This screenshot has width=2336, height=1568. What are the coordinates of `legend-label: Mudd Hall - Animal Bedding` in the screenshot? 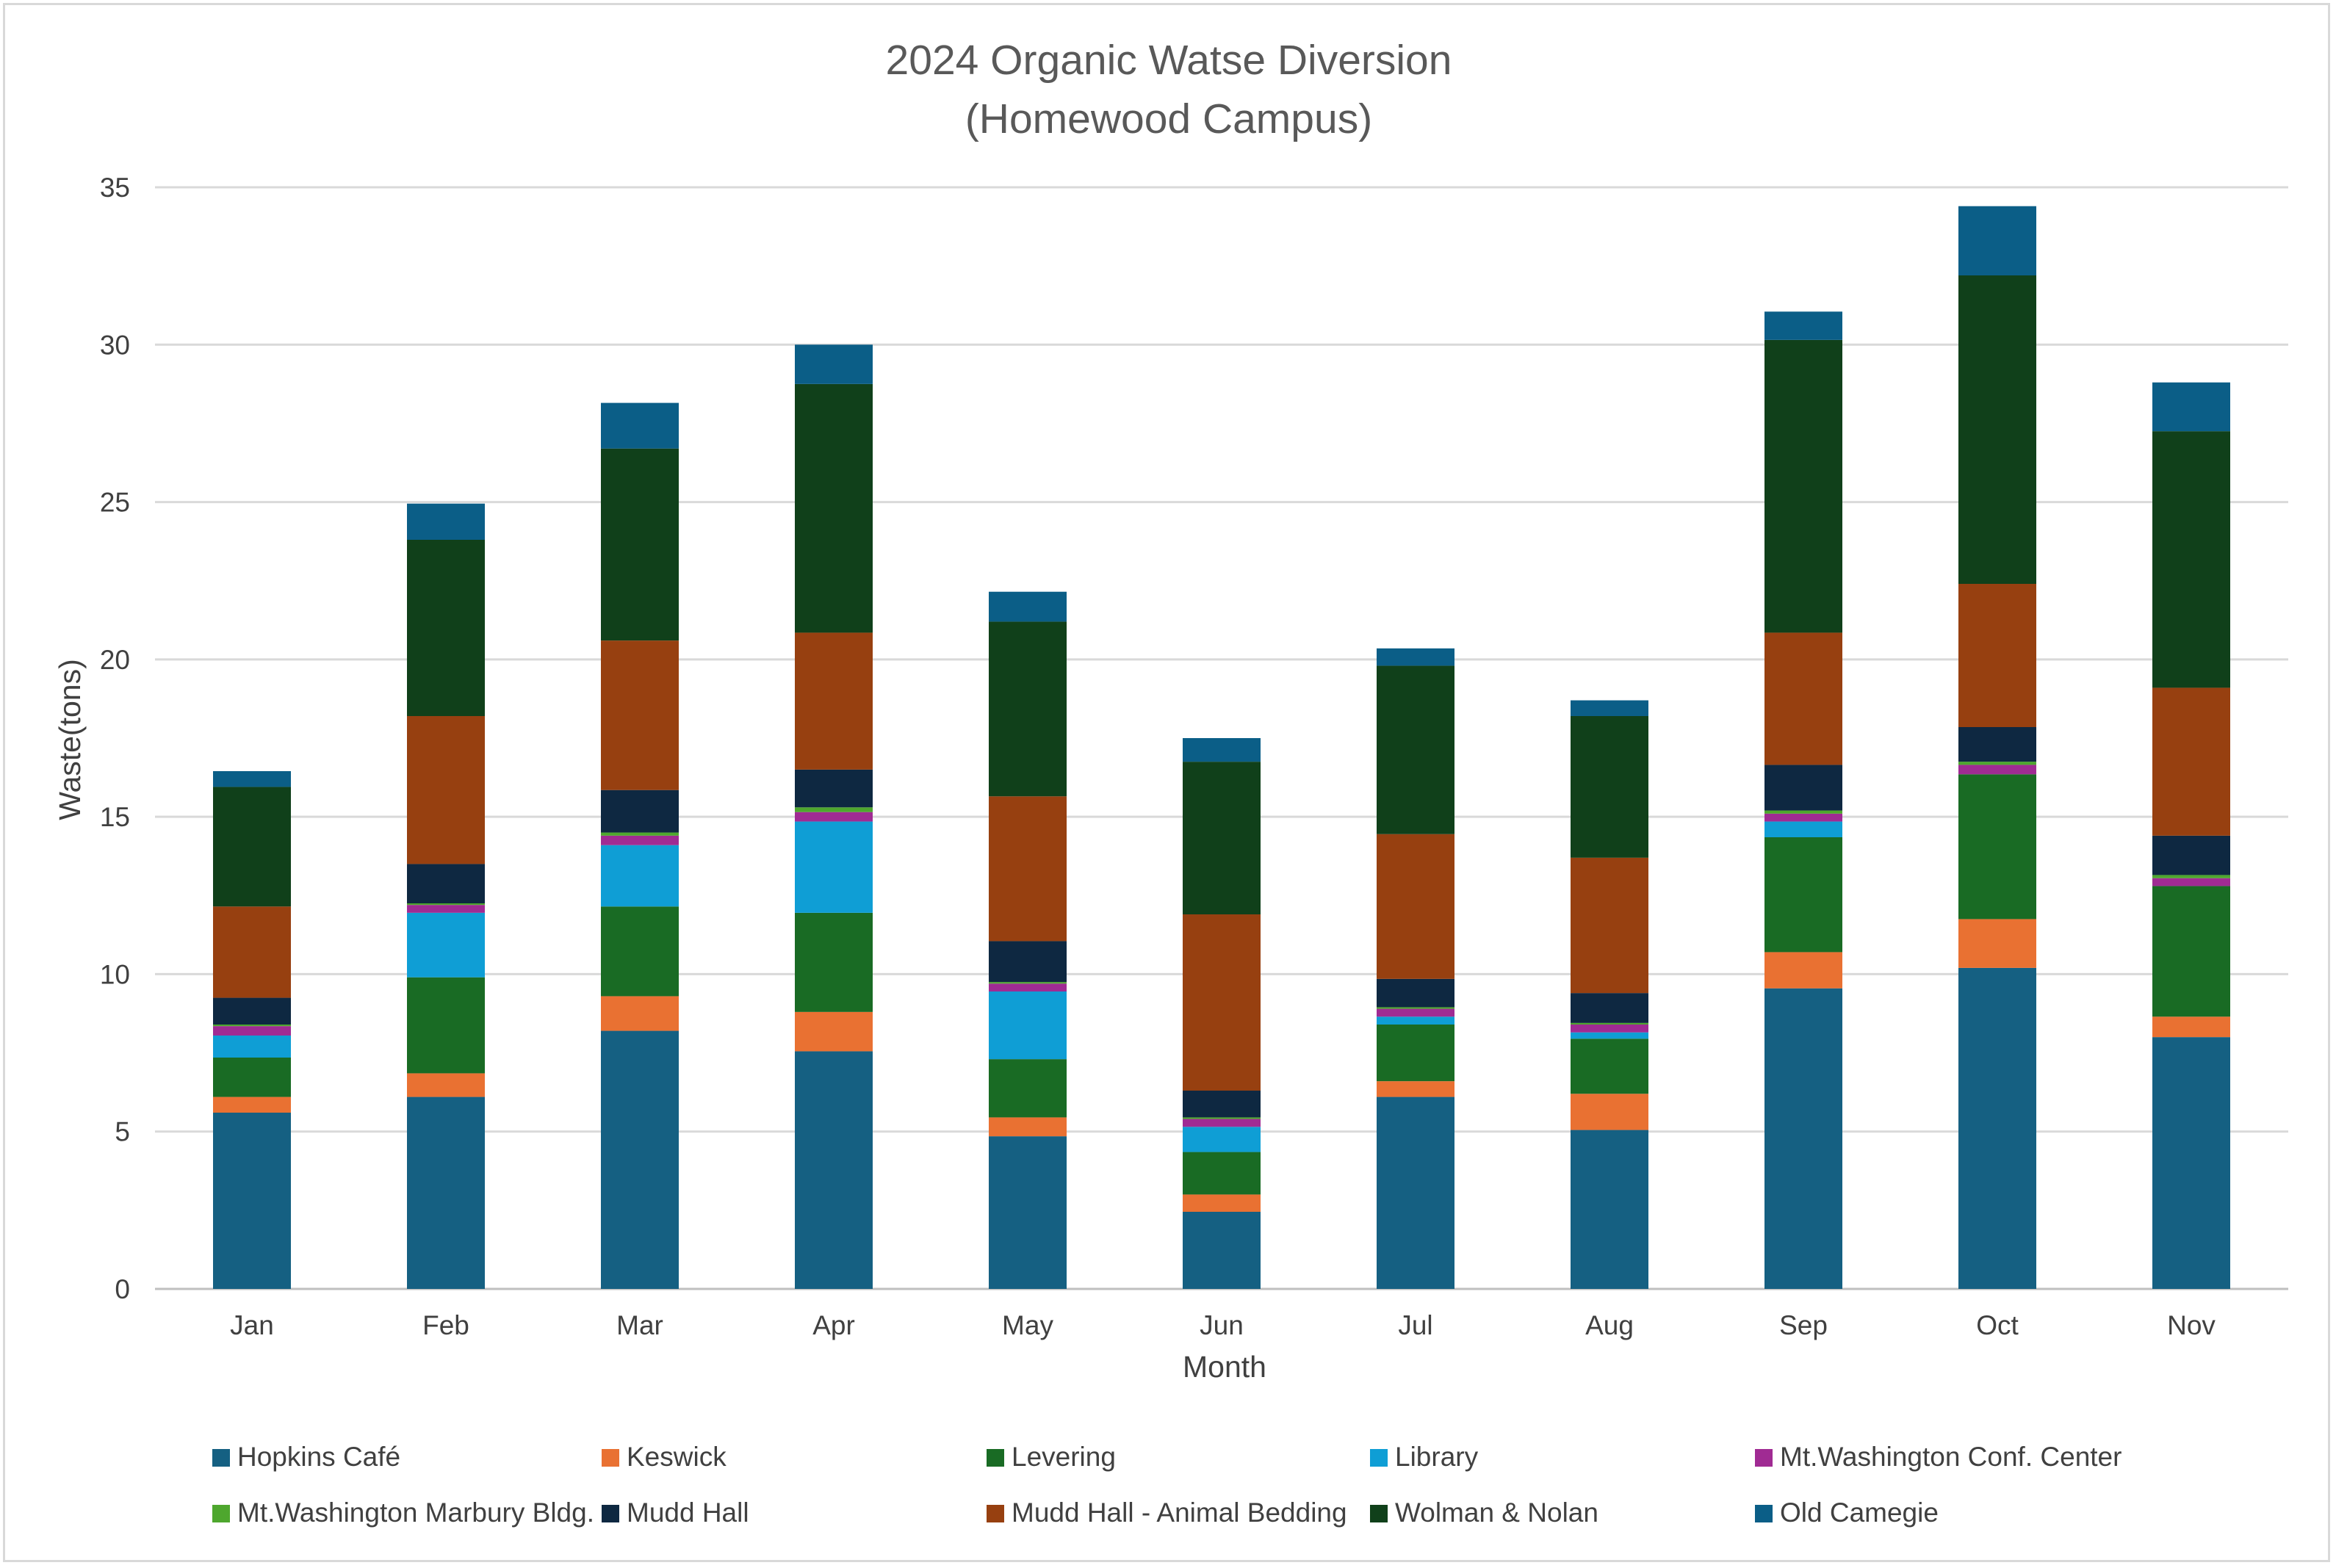 It's located at (1179, 1512).